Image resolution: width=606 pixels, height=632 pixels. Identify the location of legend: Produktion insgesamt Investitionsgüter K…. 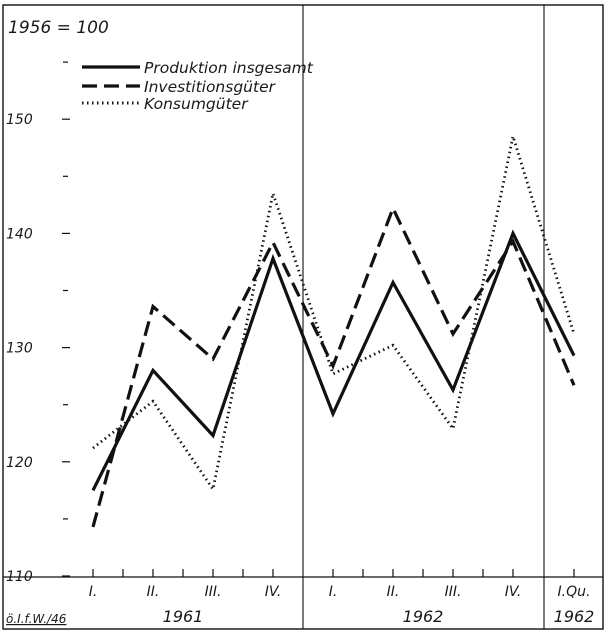
(198, 86).